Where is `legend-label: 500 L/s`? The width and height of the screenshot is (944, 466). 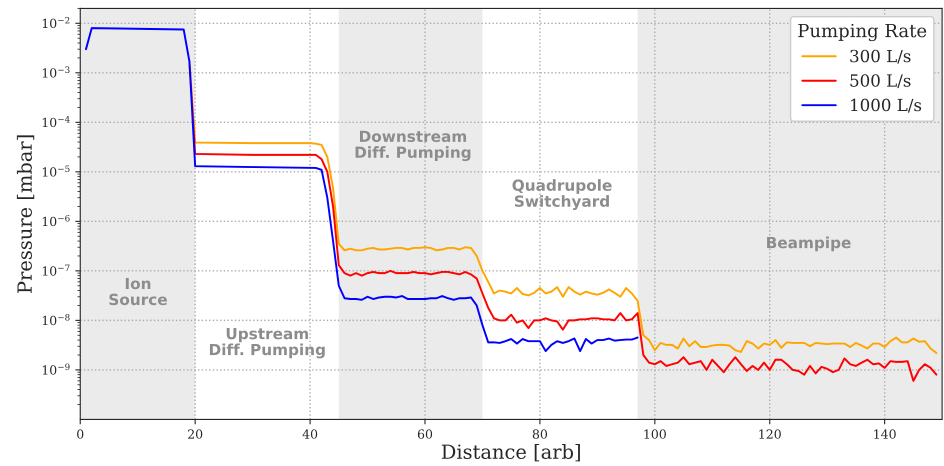 legend-label: 500 L/s is located at coordinates (880, 81).